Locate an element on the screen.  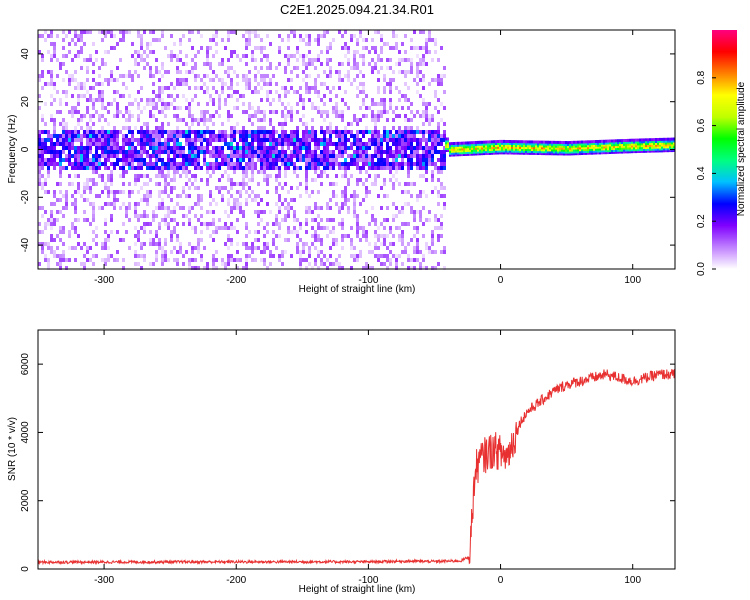
snr-y-label: SNR (10 * v/v) is located at coordinates (12, 449).